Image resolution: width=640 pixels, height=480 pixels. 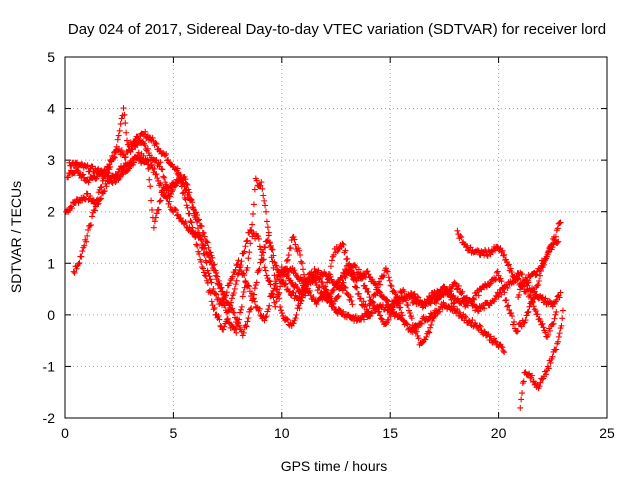 I want to click on y-tick-label: 1, so click(x=51, y=263).